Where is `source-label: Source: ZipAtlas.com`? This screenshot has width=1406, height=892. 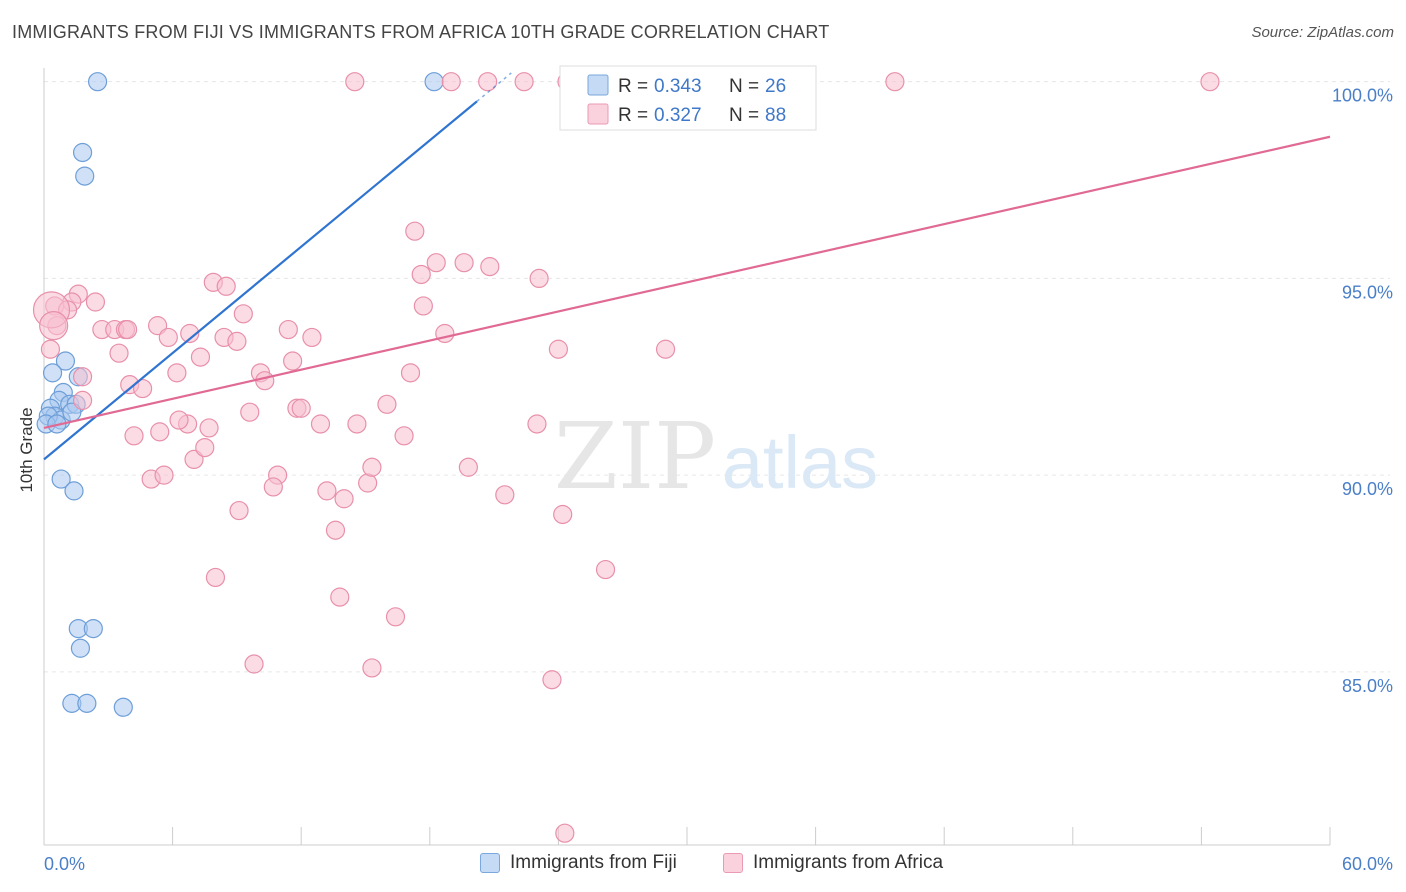 source-label: Source: ZipAtlas.com is located at coordinates (1322, 32).